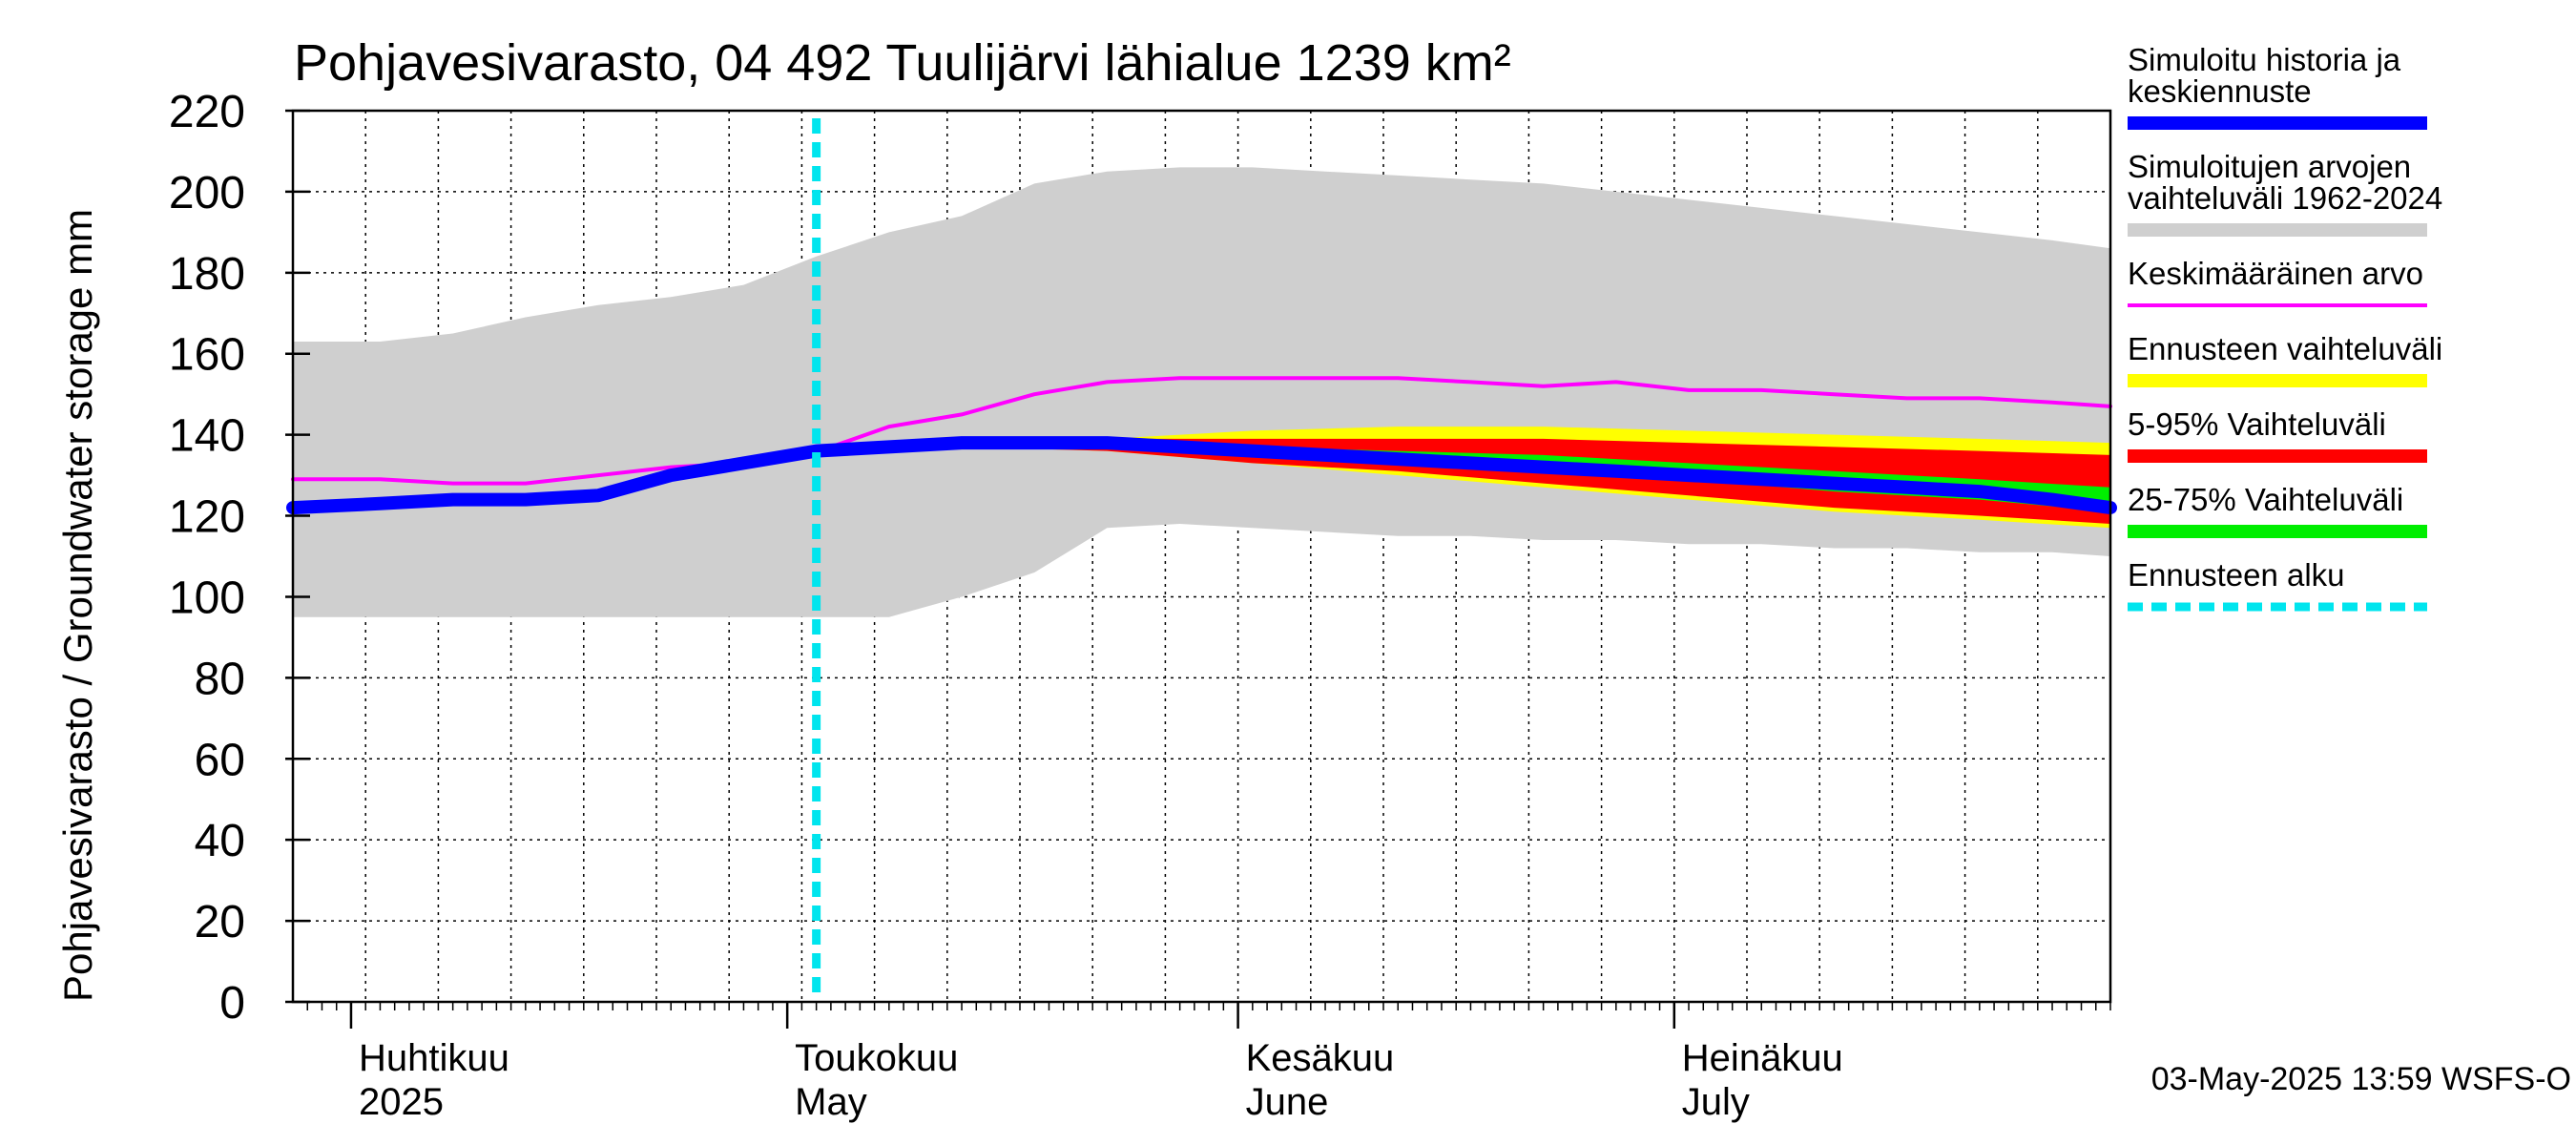 This screenshot has height=1145, width=2576. Describe the element at coordinates (434, 1058) in the screenshot. I see `month-label-fi: Huhtikuu` at that location.